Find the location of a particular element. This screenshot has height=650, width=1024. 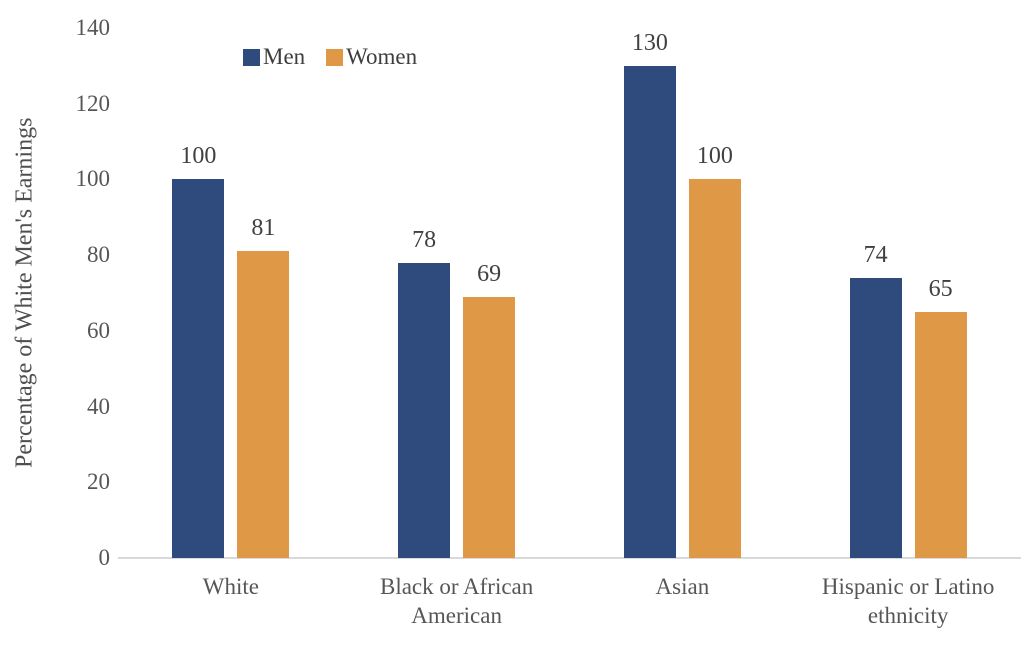

y-tick-label-60: 60 is located at coordinates (98, 330).